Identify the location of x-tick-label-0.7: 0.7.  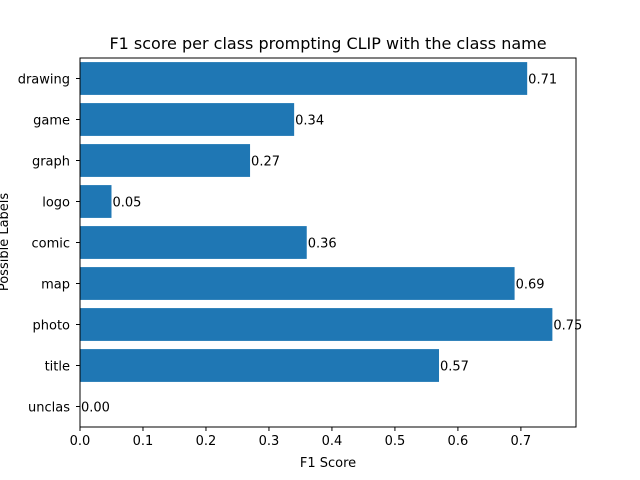
(521, 441).